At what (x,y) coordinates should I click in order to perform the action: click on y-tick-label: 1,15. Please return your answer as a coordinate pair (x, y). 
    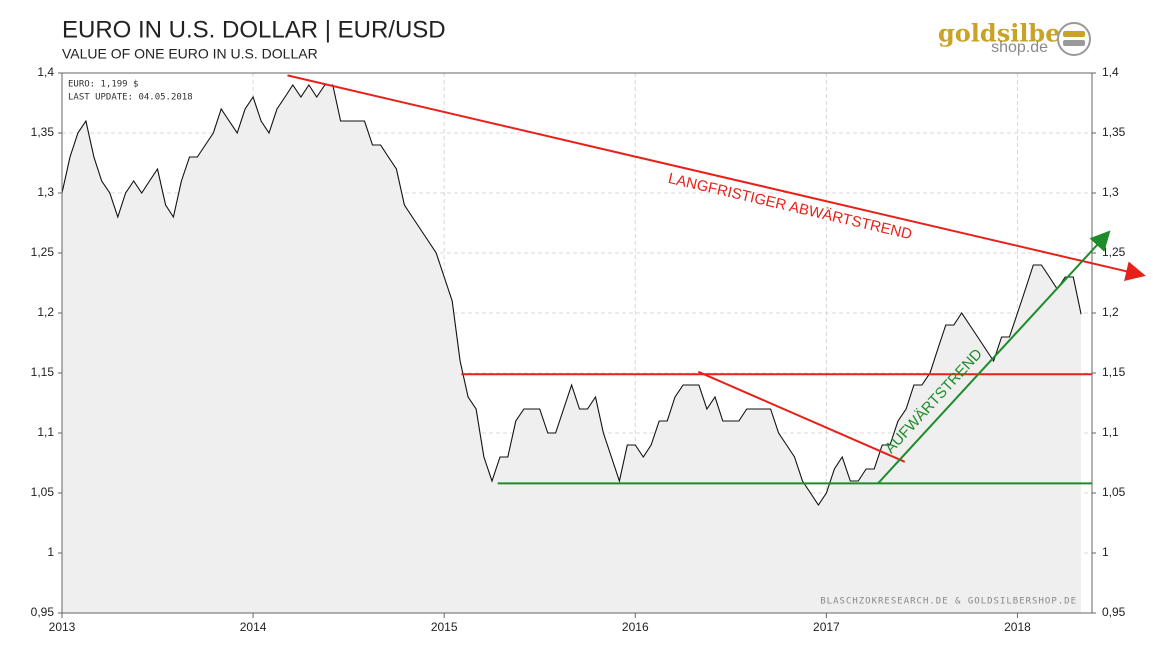
    Looking at the image, I should click on (43, 372).